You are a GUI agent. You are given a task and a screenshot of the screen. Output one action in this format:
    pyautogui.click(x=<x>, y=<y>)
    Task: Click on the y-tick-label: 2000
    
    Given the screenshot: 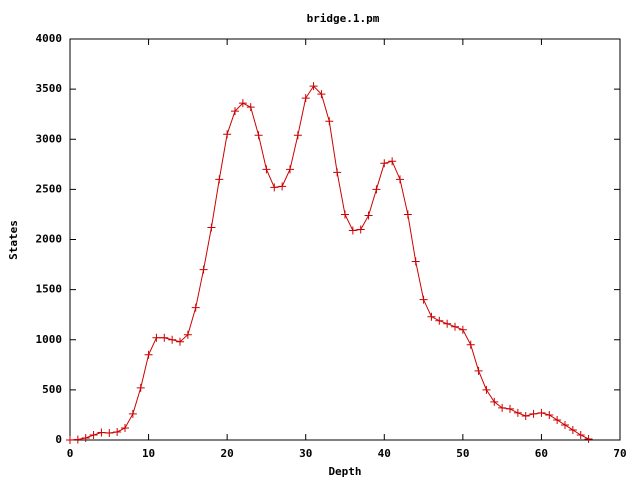 What is the action you would take?
    pyautogui.click(x=49, y=239)
    